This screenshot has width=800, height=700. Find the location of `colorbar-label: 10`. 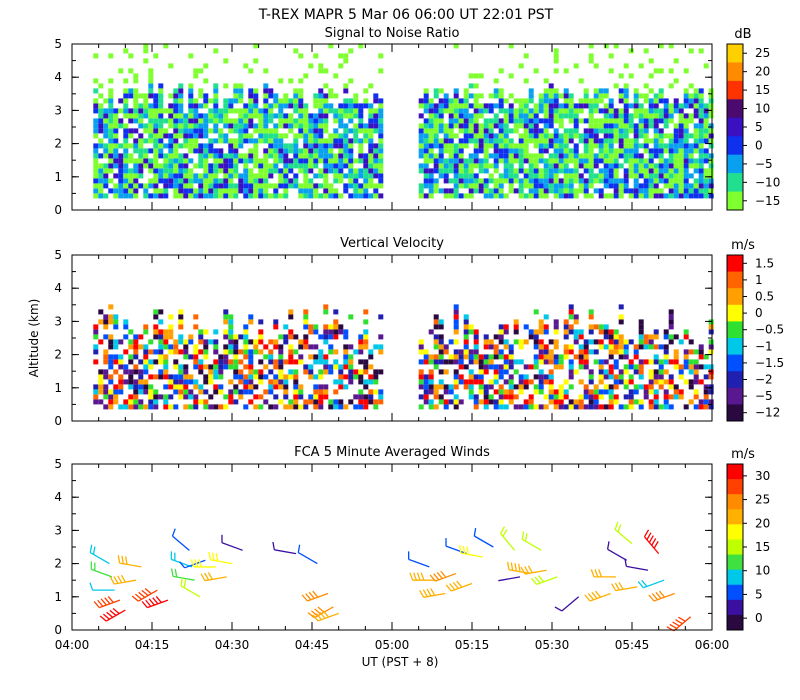

colorbar-label: 10 is located at coordinates (762, 571).